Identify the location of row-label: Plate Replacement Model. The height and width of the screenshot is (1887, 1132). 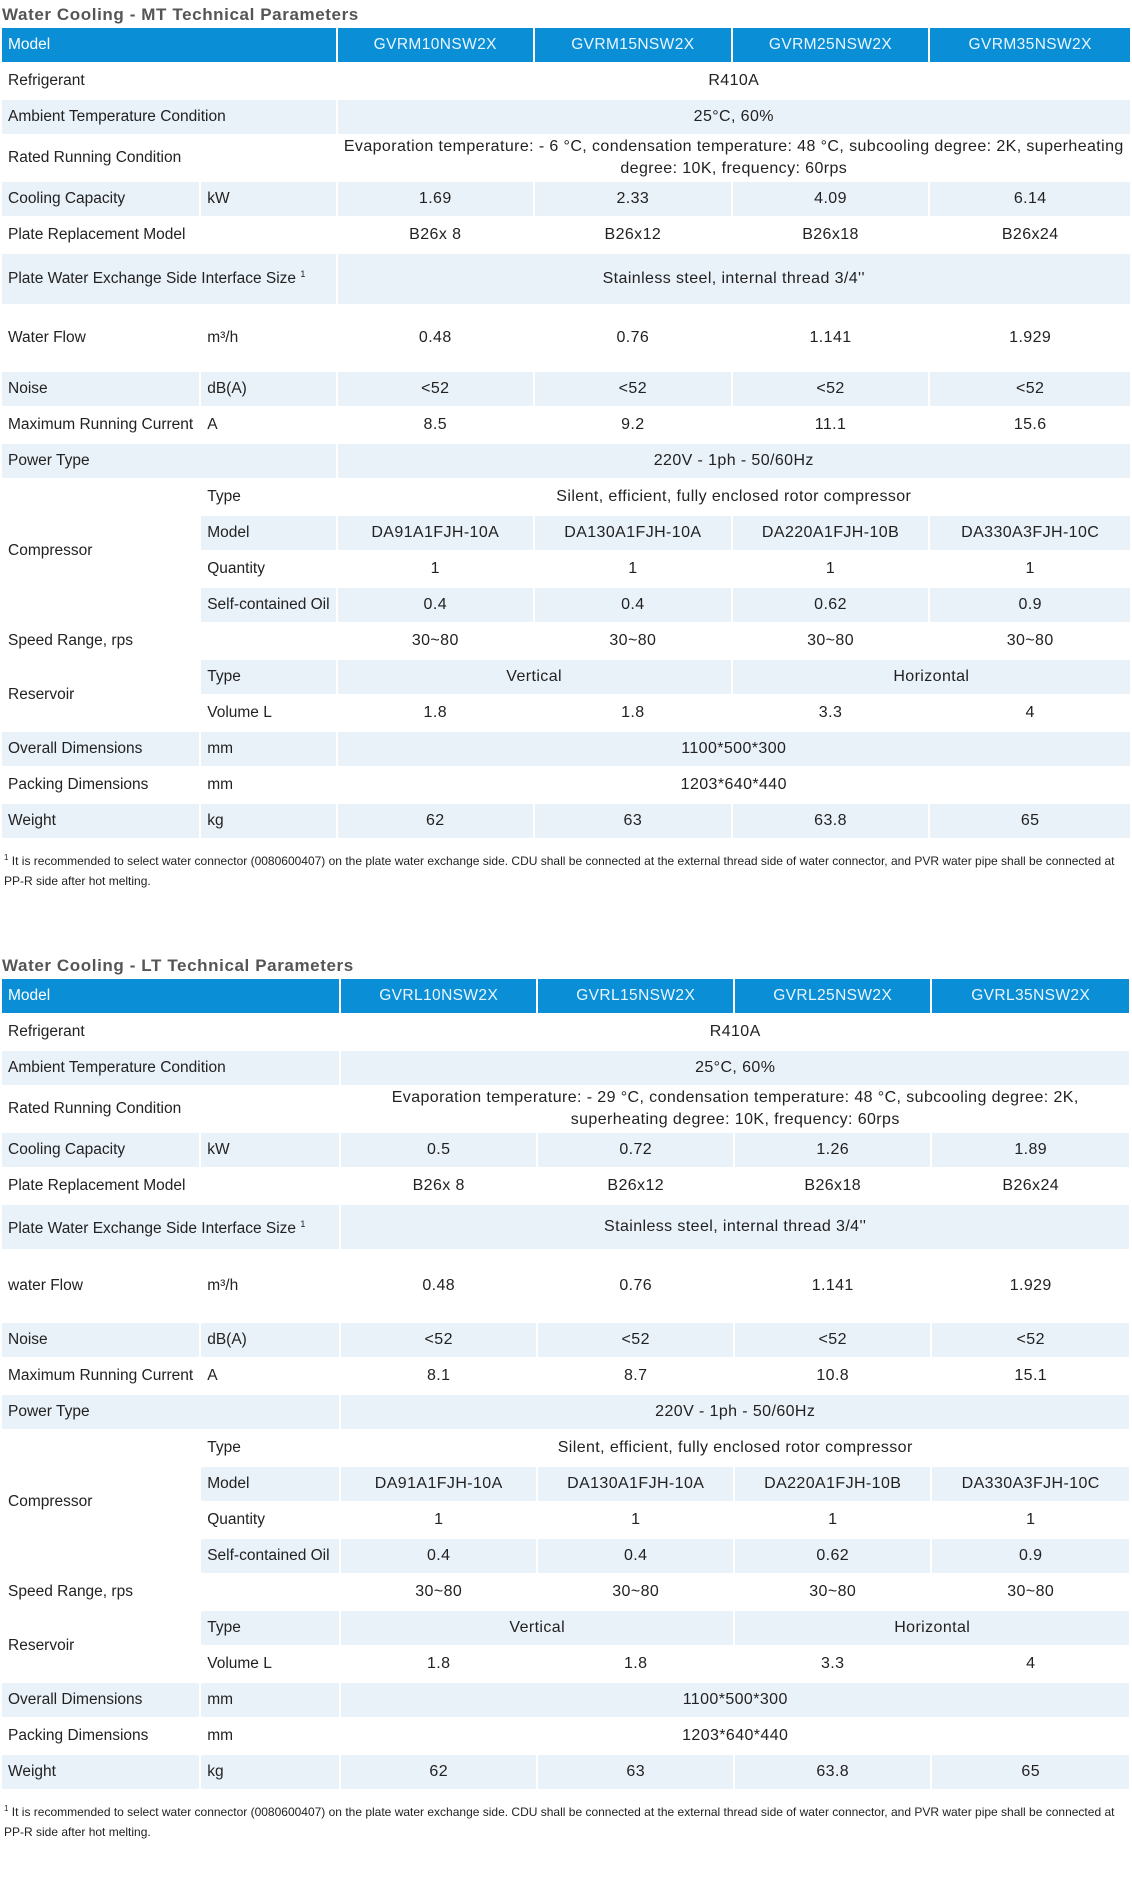
(97, 1185).